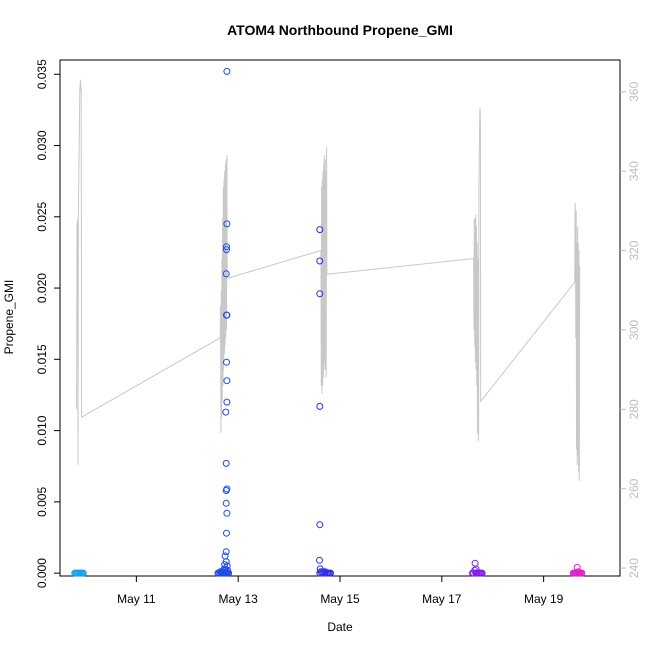  Describe the element at coordinates (42, 145) in the screenshot. I see `y-left-tick-label-6: 0.030` at that location.